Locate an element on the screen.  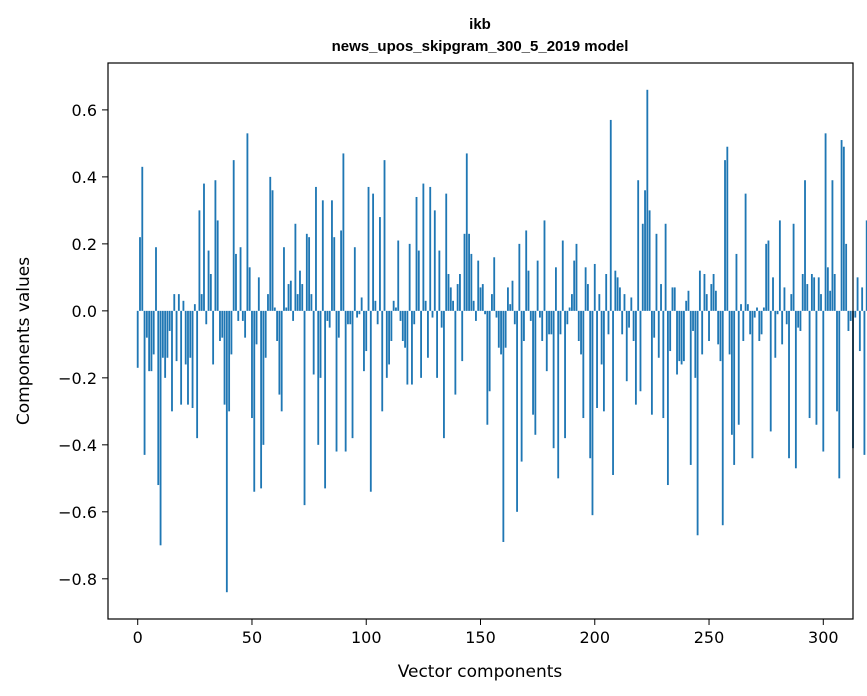
y-axis: −0.8 −0.6 −0.4 −0.2 0.0 0.2 0.4 0.6 is located at coordinates (83, 345).